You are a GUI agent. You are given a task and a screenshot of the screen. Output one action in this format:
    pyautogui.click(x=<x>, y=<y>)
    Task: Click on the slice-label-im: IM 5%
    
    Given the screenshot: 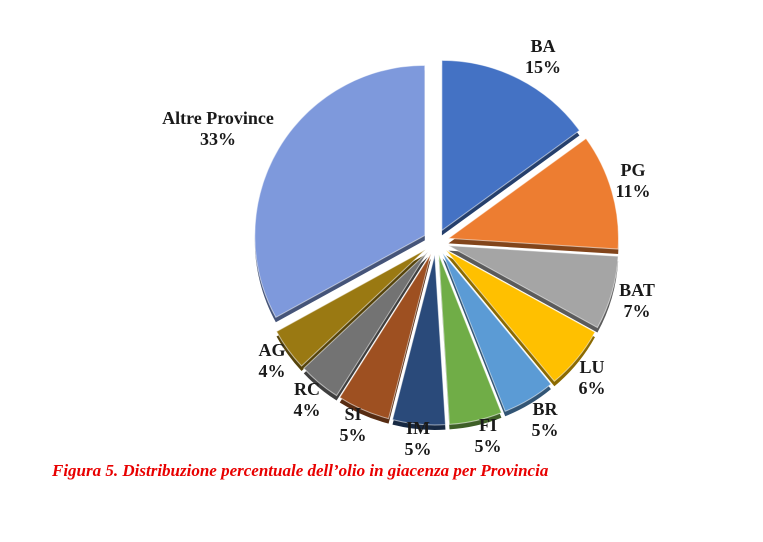 What is the action you would take?
    pyautogui.click(x=418, y=439)
    